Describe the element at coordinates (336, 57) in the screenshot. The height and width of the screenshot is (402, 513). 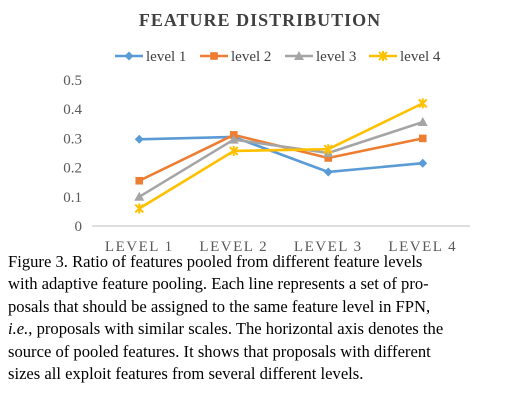
I see `legend-label: level 3` at that location.